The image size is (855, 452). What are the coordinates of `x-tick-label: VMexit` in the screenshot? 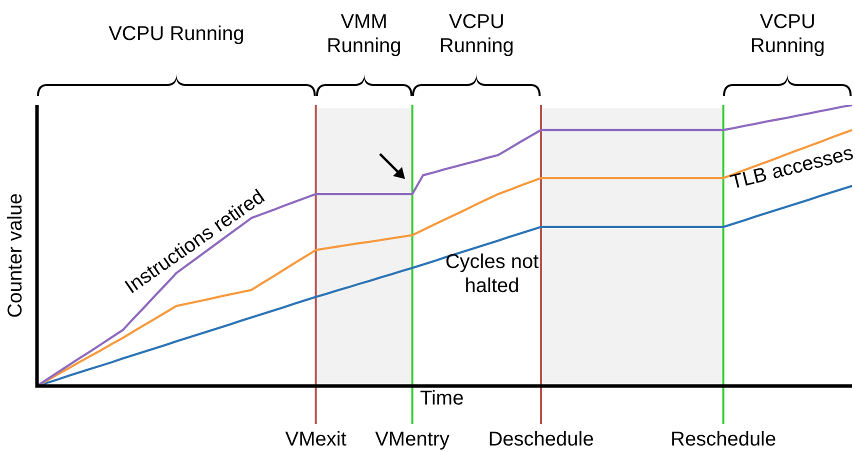 It's located at (316, 439).